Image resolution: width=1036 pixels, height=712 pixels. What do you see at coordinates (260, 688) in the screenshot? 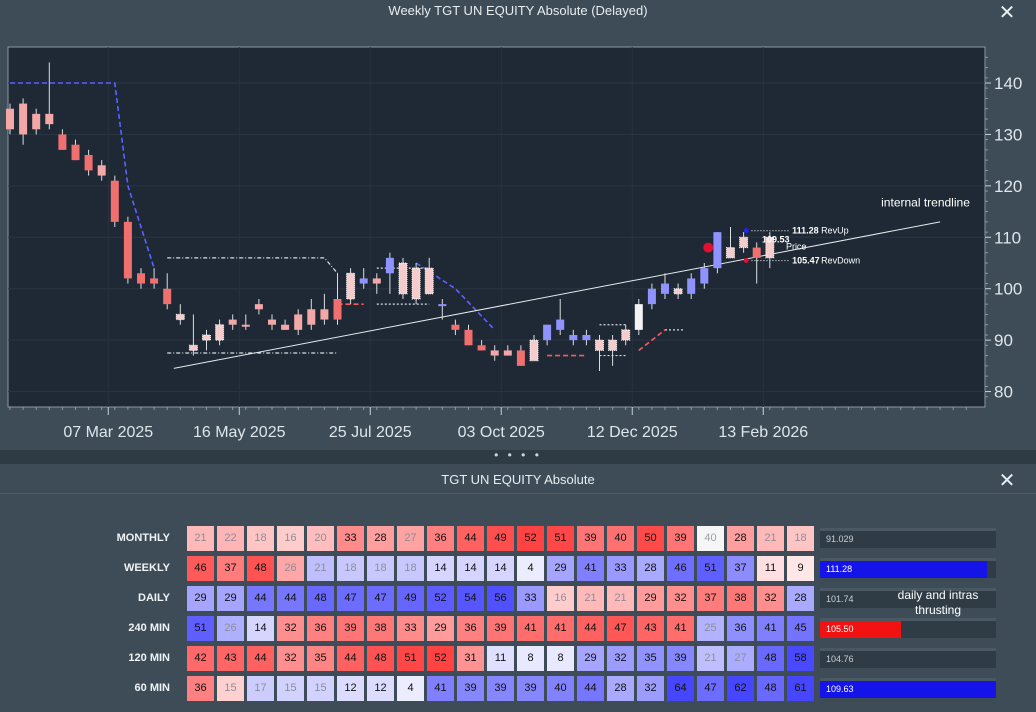
I see `matrix-cell: 17` at bounding box center [260, 688].